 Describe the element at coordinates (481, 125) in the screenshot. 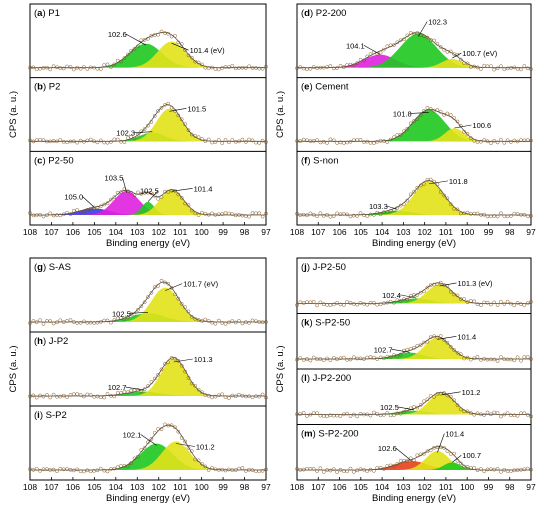

I see `annotation-e-2: 100.6` at that location.